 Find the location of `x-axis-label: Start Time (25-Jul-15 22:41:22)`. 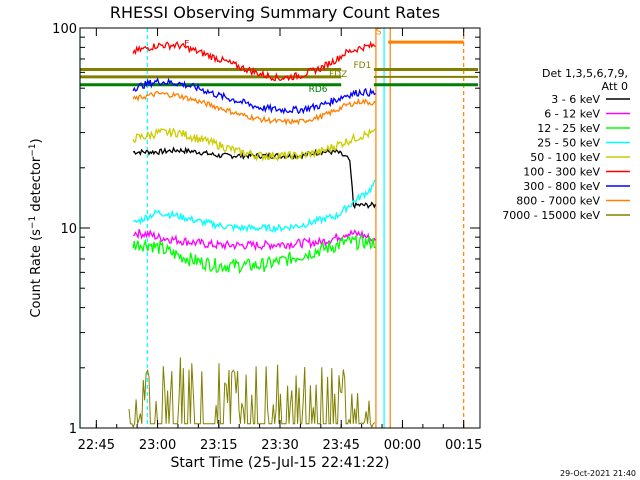

x-axis-label: Start Time (25-Jul-15 22:41:22) is located at coordinates (279, 463).